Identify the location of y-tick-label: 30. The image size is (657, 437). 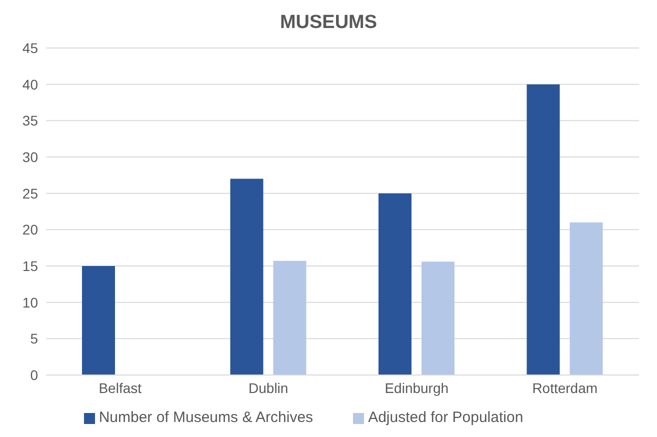
(30, 156).